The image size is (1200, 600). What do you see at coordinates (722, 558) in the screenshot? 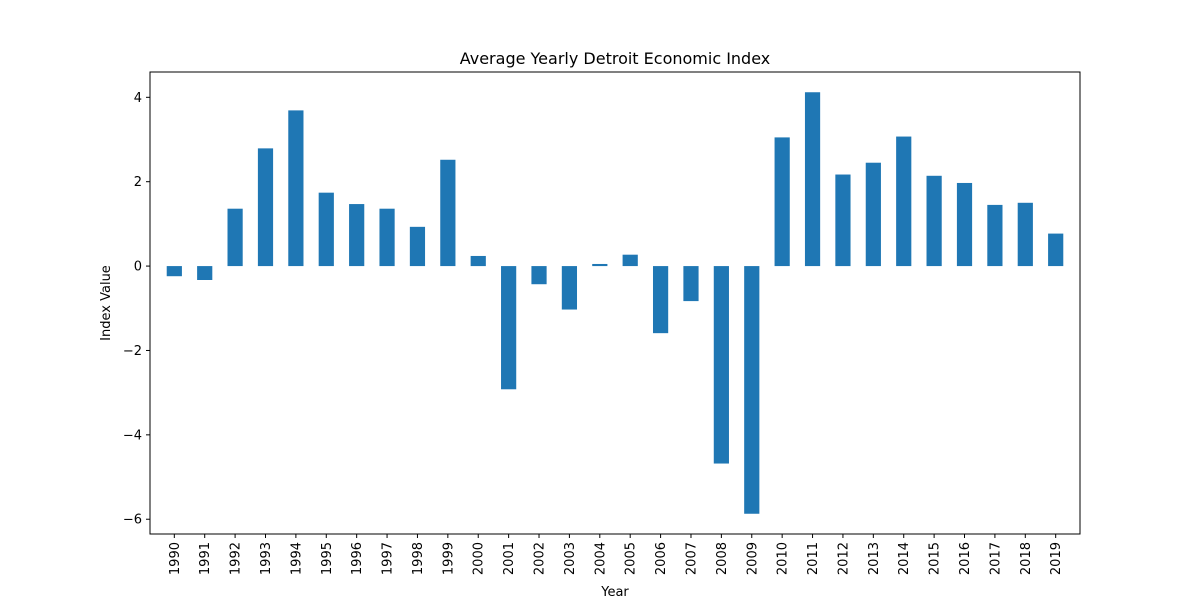
I see `x-tick-label: 2008` at bounding box center [722, 558].